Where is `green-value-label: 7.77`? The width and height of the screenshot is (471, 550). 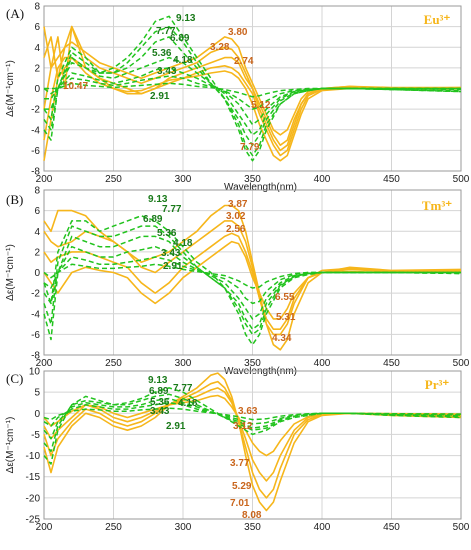 green-value-label: 7.77 is located at coordinates (172, 209).